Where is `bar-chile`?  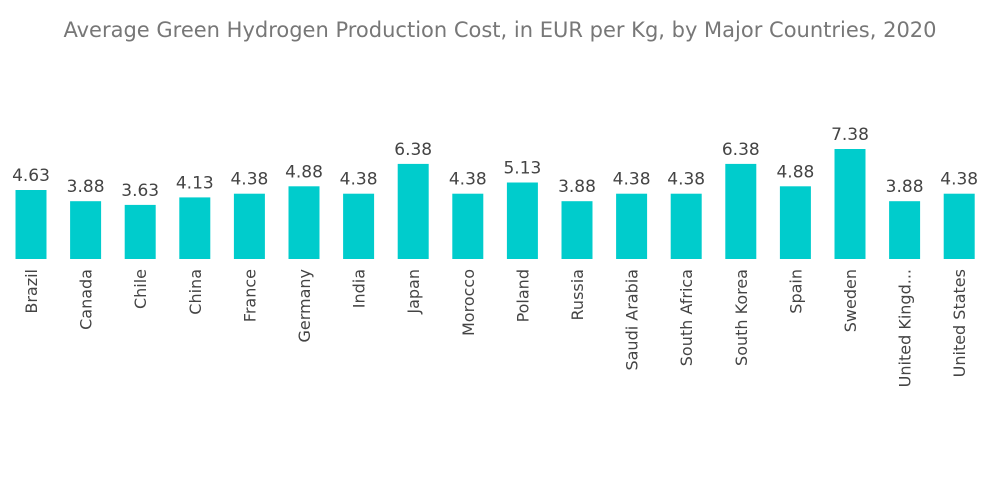
bar-chile is located at coordinates (140, 231).